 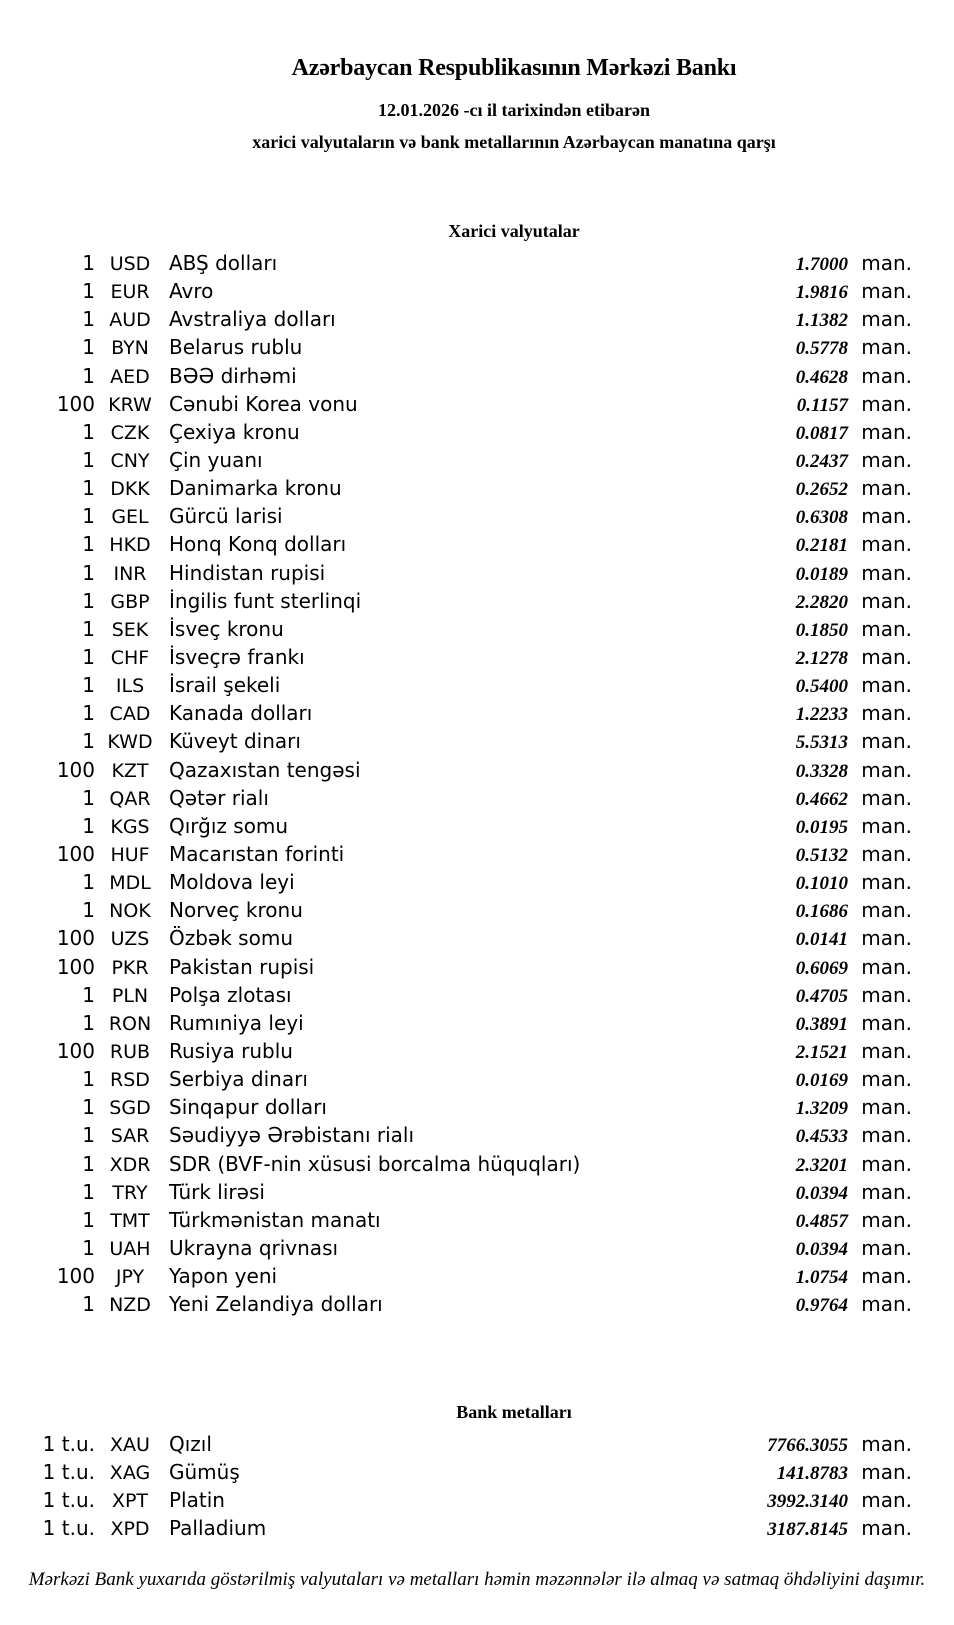 What do you see at coordinates (821, 715) in the screenshot?
I see `rate-value-cell: 1.2233` at bounding box center [821, 715].